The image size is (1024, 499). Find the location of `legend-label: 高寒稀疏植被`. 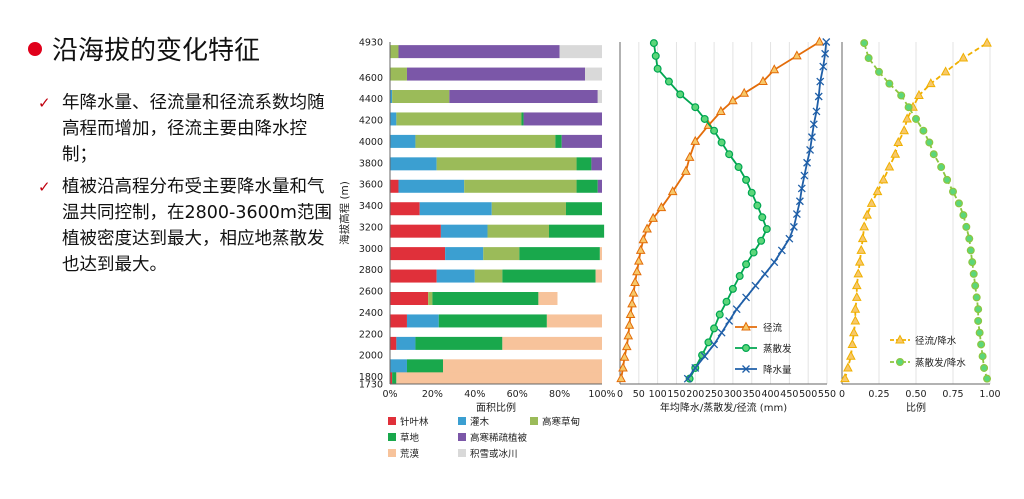

legend-label: 高寒稀疏植被 is located at coordinates (499, 438).